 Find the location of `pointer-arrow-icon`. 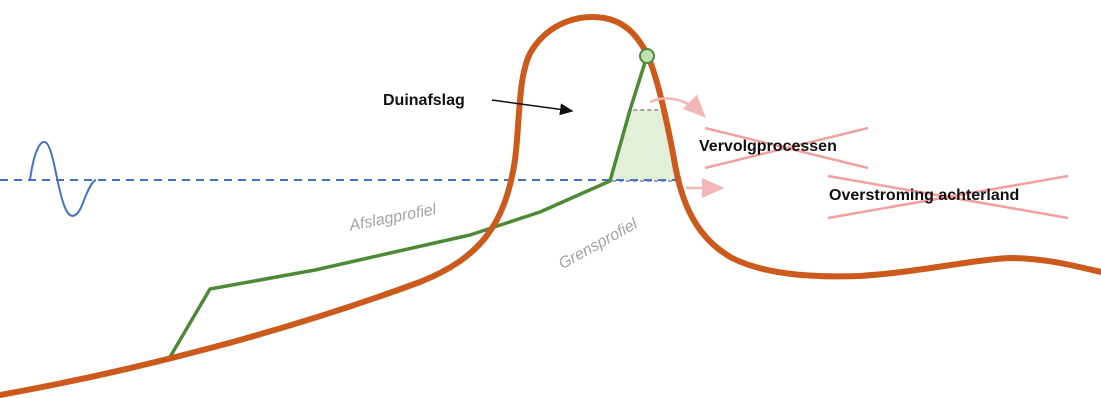

pointer-arrow-icon is located at coordinates (532, 107).